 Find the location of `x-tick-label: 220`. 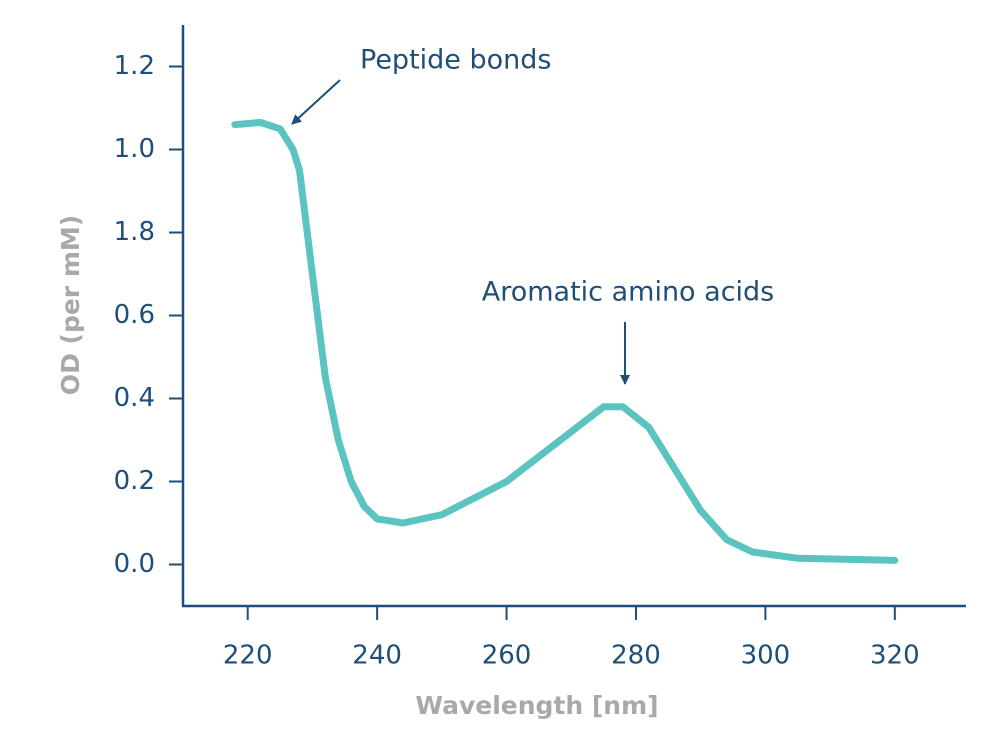

x-tick-label: 220 is located at coordinates (248, 656).